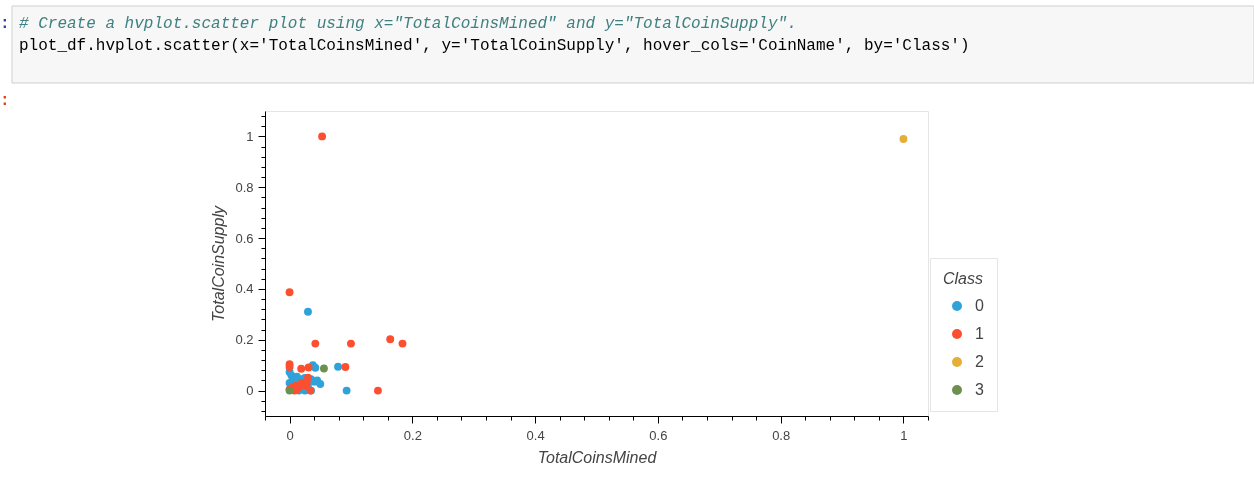 The image size is (1254, 482). What do you see at coordinates (244, 340) in the screenshot?
I see `y-tick-label: 0.2` at bounding box center [244, 340].